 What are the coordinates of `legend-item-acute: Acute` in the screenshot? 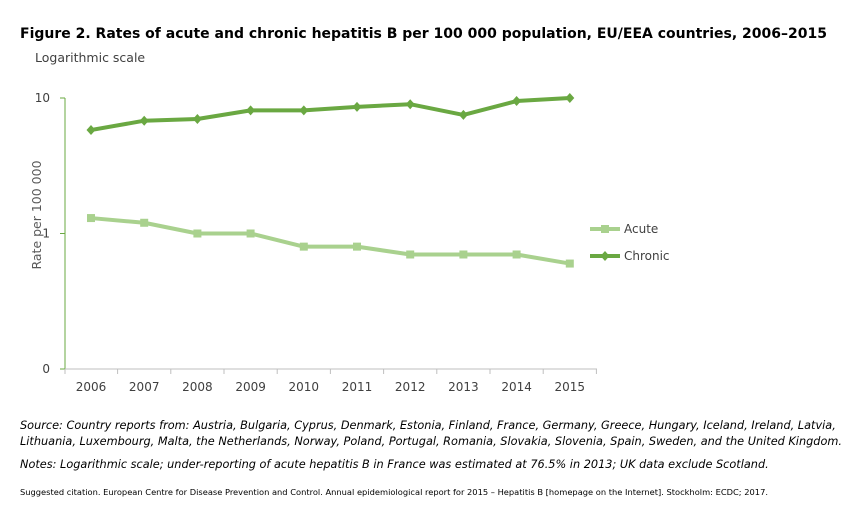 It's located at (624, 229).